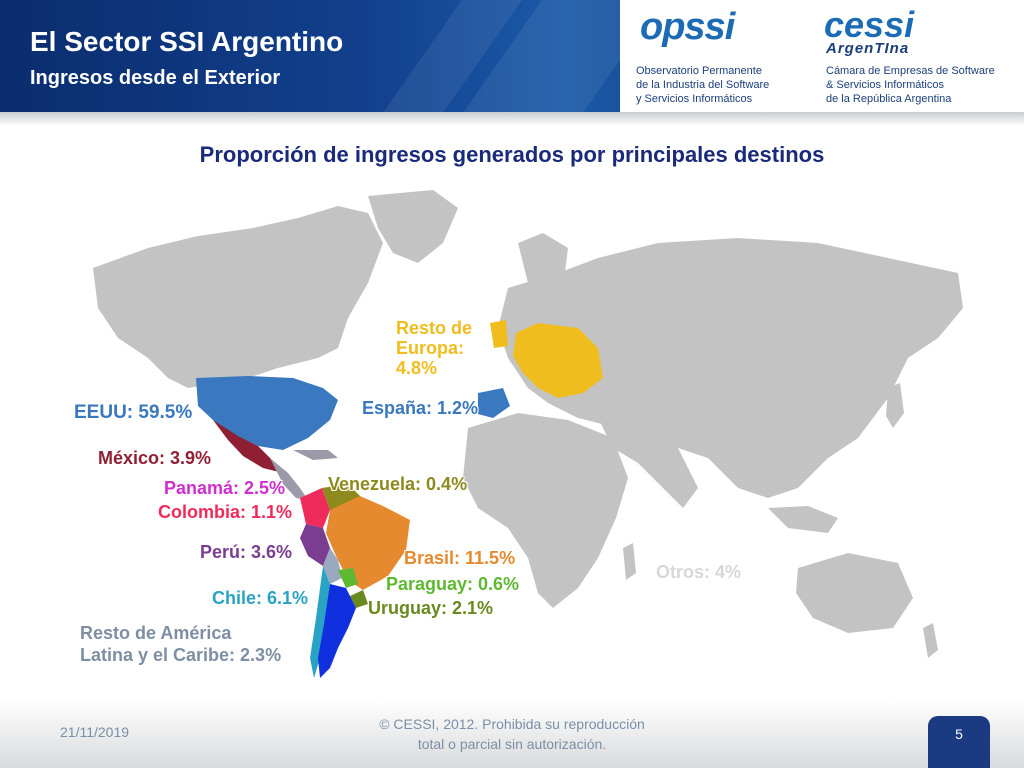  What do you see at coordinates (238, 297) in the screenshot?
I see `north-america-landmass` at bounding box center [238, 297].